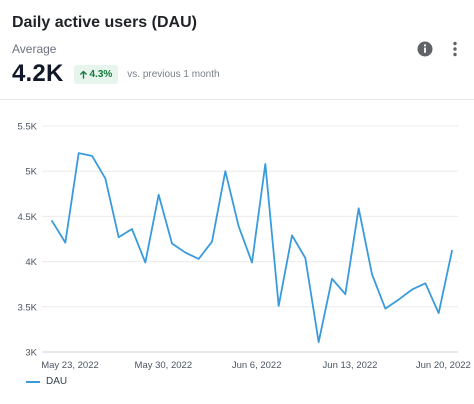 This screenshot has width=474, height=404. What do you see at coordinates (443, 365) in the screenshot?
I see `x-tick-label: Jun 20, 2022` at bounding box center [443, 365].